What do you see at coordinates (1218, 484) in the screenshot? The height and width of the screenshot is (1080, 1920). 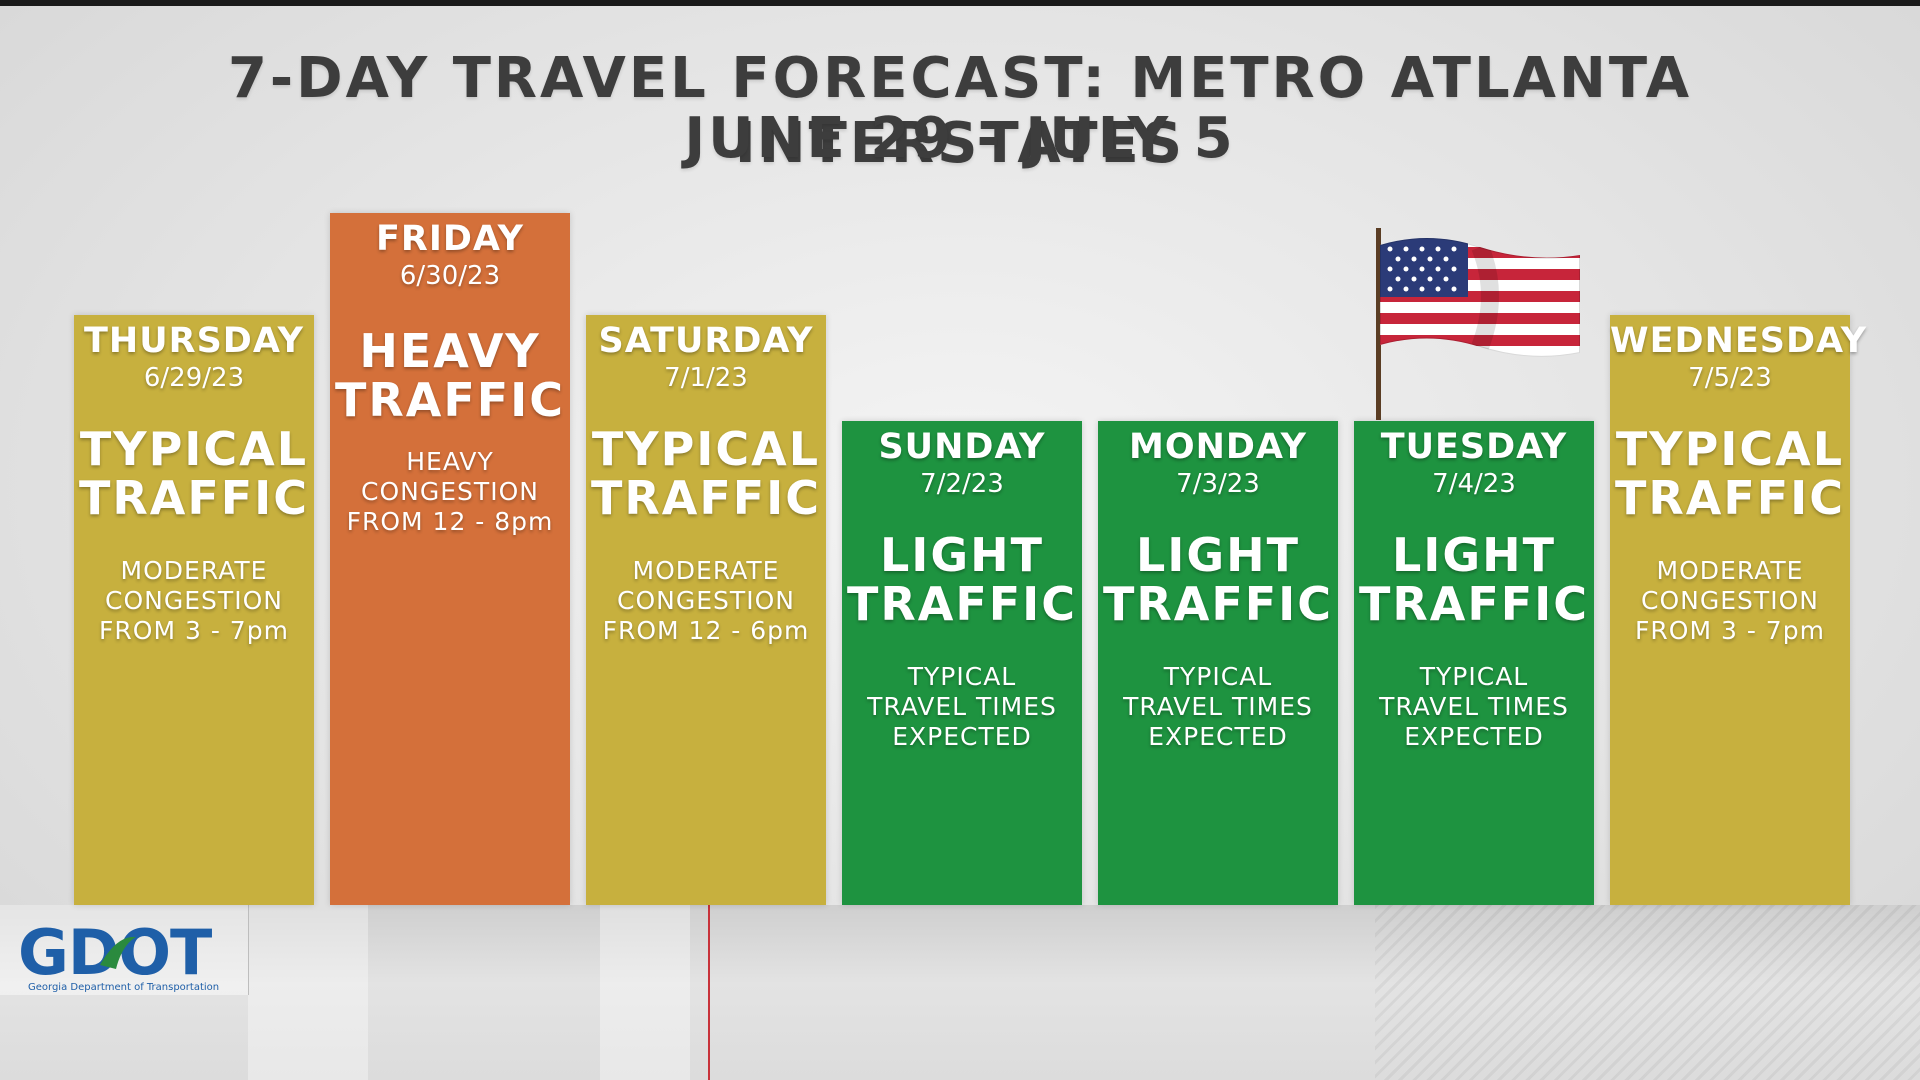 I see `day-date: 7/3/23` at bounding box center [1218, 484].